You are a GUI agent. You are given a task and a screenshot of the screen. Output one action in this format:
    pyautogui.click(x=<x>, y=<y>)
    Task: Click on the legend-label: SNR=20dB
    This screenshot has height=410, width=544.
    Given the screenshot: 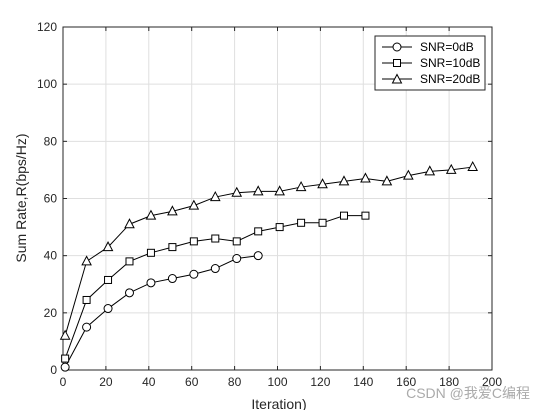 What is the action you would take?
    pyautogui.click(x=450, y=79)
    